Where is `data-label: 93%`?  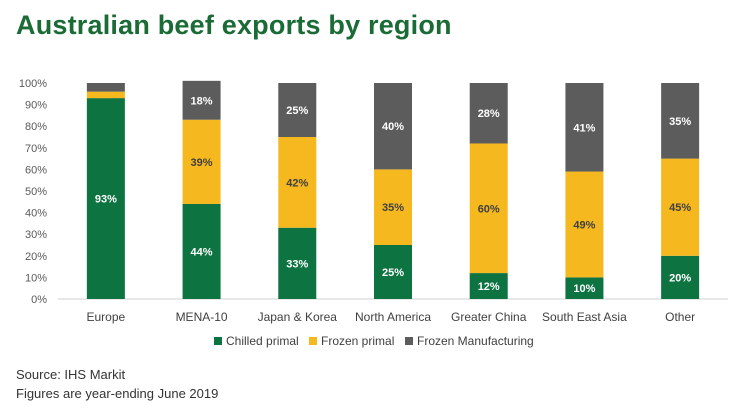 data-label: 93% is located at coordinates (106, 200).